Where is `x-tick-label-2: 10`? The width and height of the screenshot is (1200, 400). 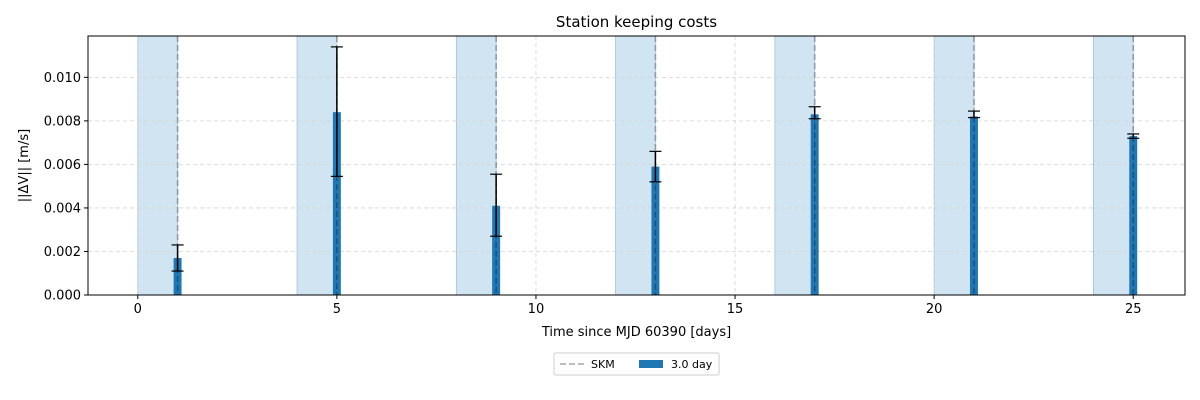 x-tick-label-2: 10 is located at coordinates (536, 309).